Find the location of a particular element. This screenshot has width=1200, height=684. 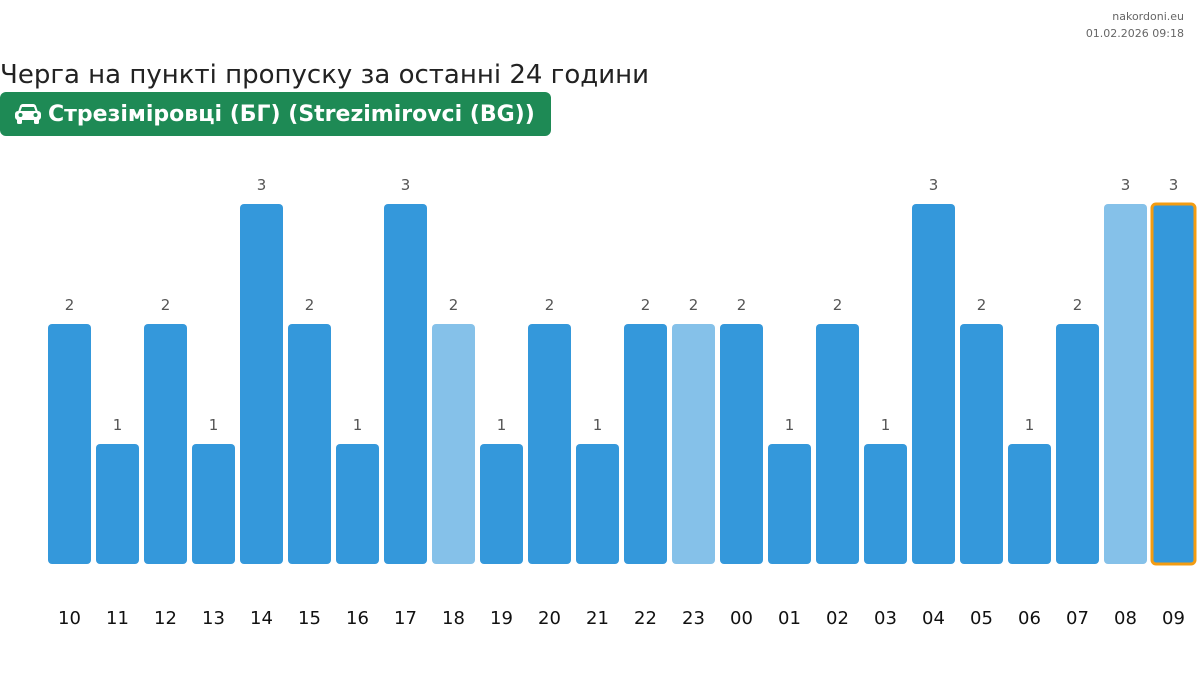

x-tick-label: 04 is located at coordinates (933, 618).